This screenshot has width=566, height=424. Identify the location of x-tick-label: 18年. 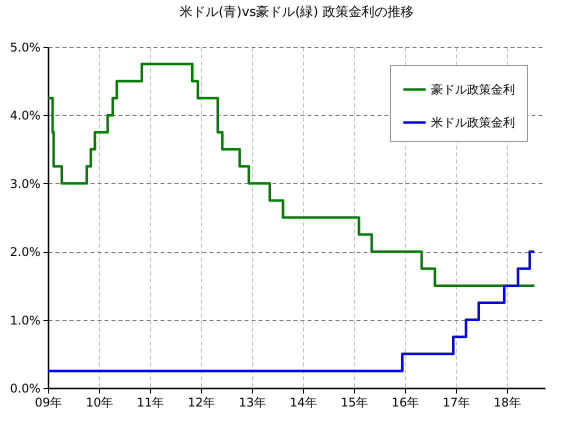
(507, 403).